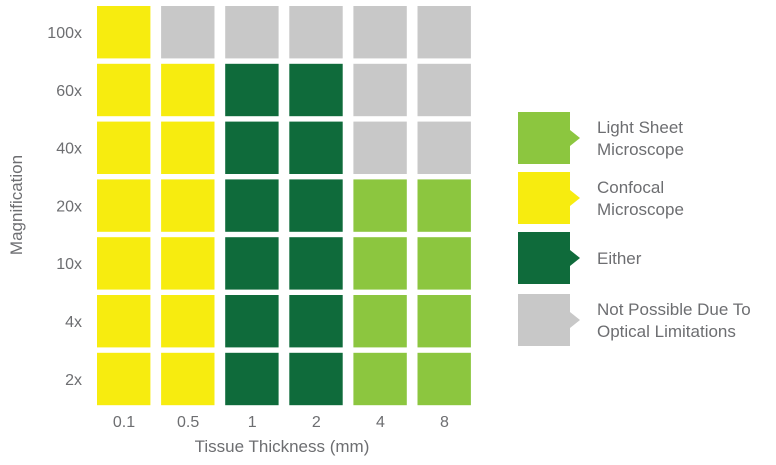 This screenshot has width=776, height=465. What do you see at coordinates (69, 206) in the screenshot?
I see `y-tick-label: 20x` at bounding box center [69, 206].